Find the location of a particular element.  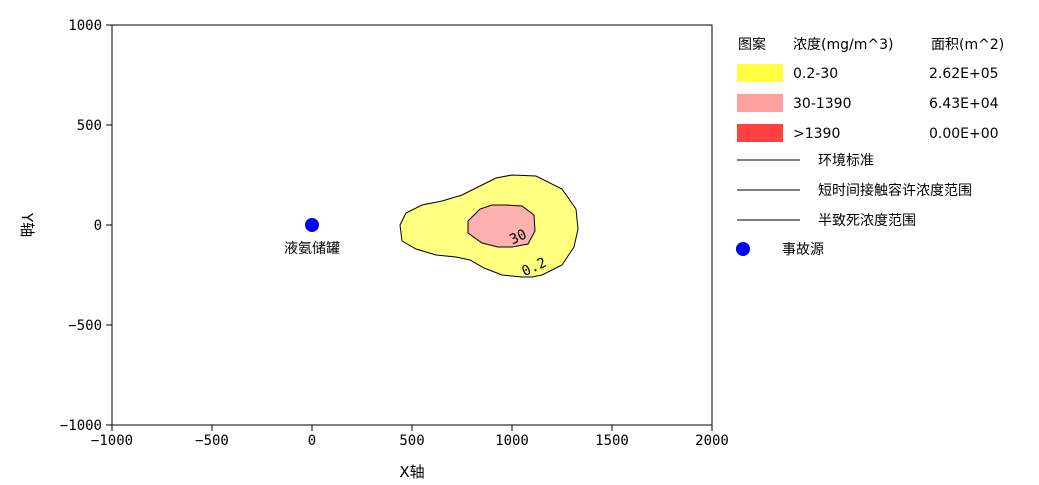

contour-region is located at coordinates (501, 226).